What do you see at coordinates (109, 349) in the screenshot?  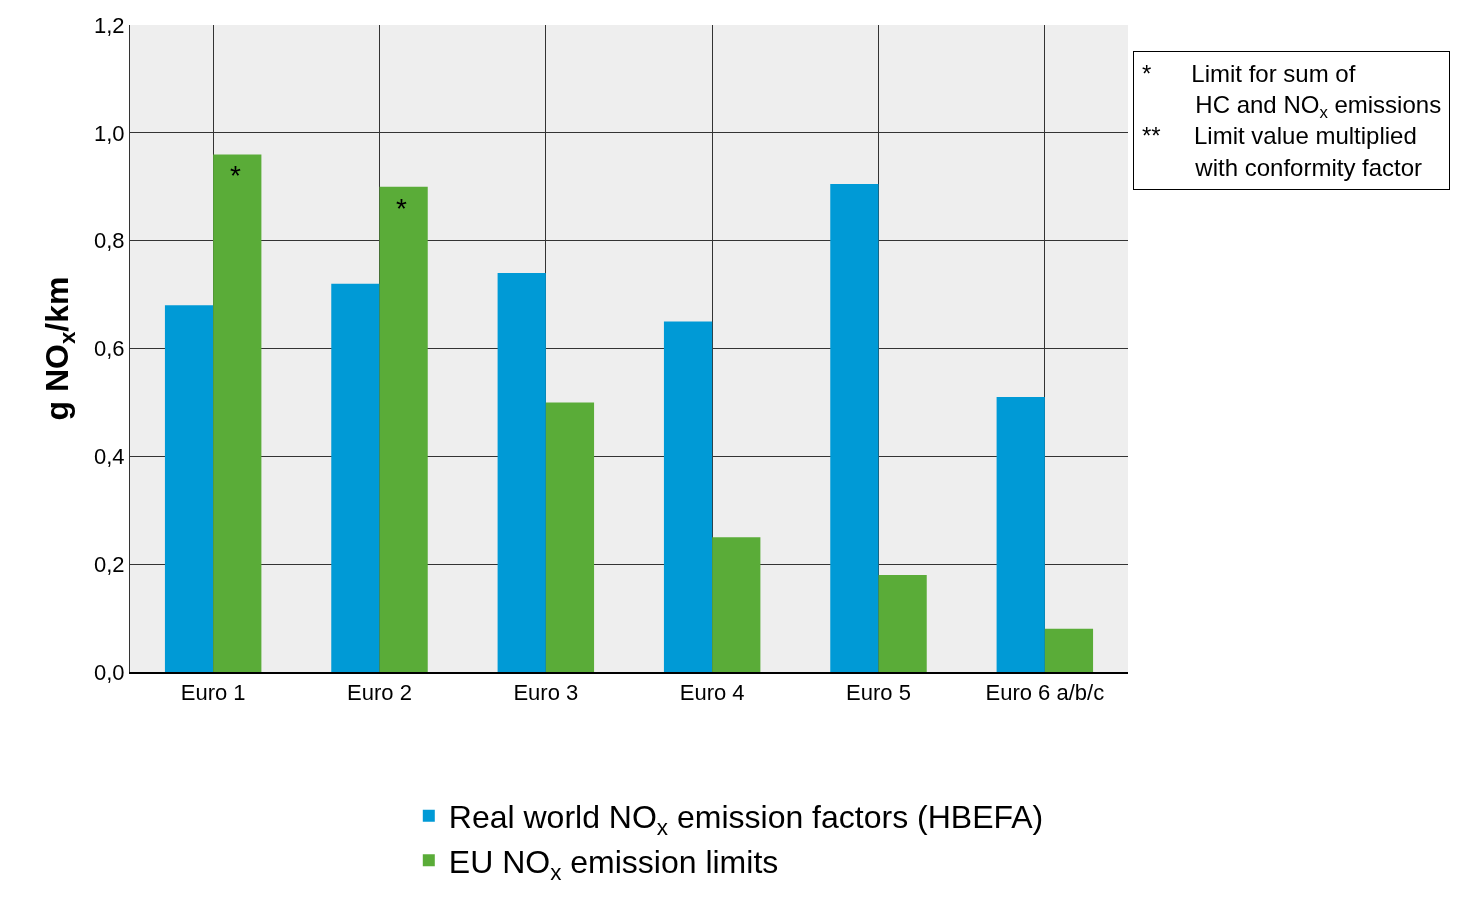 I see `y-tick-label: 0,6` at bounding box center [109, 349].